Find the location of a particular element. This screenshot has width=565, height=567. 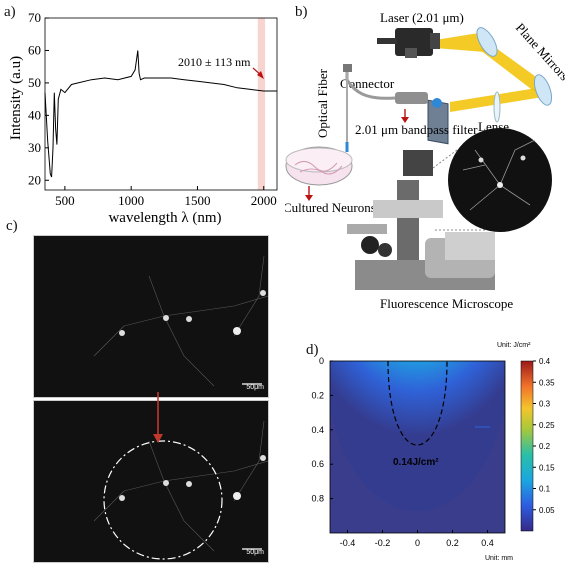

colorbar-tick-label: 0.15 is located at coordinates (547, 467).